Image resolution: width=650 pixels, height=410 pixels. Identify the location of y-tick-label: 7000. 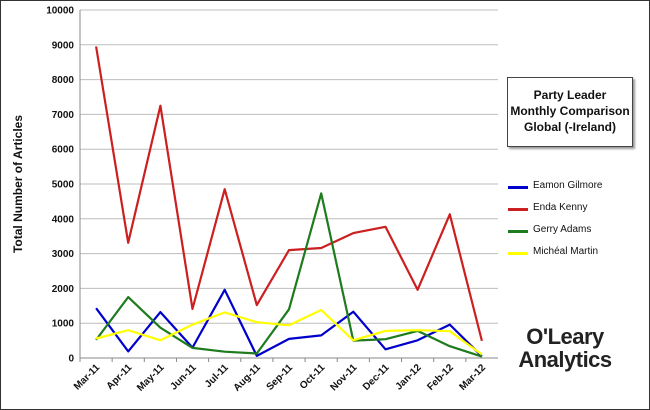
(63, 115).